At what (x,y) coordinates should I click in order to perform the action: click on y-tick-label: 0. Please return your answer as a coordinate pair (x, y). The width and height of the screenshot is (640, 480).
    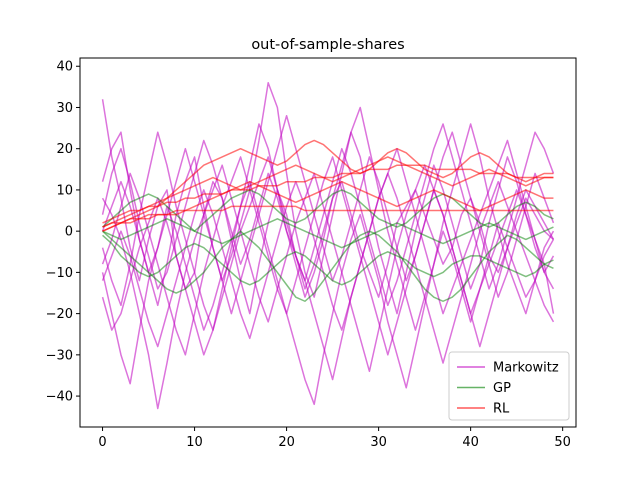
    Looking at the image, I should click on (69, 232).